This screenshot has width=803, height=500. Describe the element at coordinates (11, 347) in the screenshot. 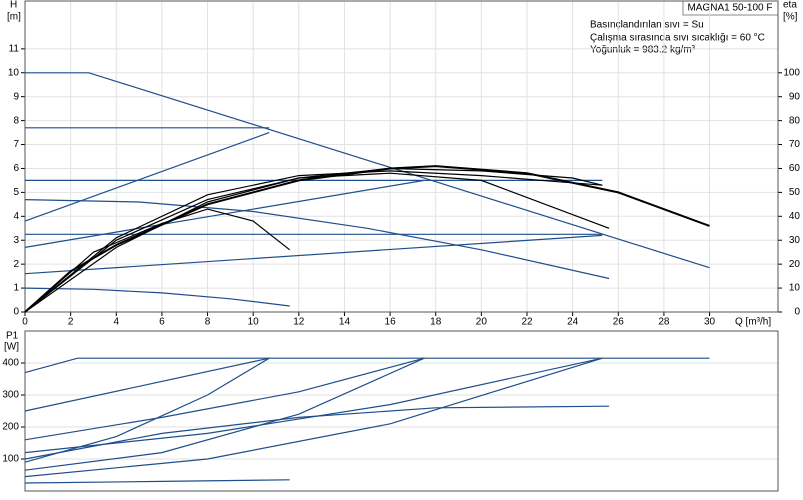

I see `y-unit: [W]` at that location.